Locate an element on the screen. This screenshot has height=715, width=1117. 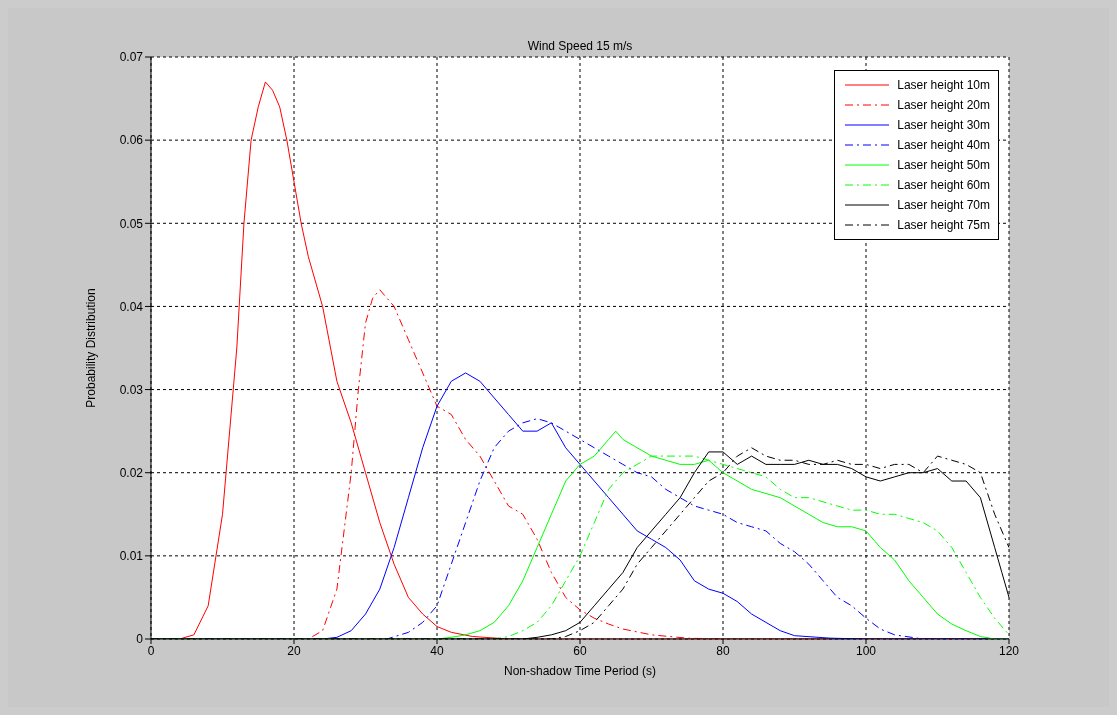
x-tick-label: 100 is located at coordinates (866, 650).